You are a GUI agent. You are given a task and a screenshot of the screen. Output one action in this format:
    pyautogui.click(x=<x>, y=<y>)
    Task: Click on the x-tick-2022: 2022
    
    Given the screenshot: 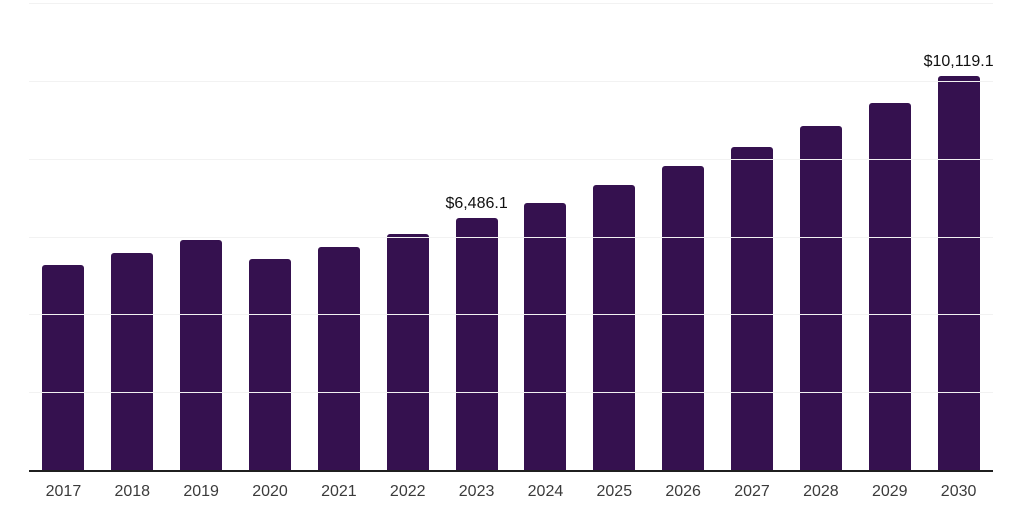 What is the action you would take?
    pyautogui.click(x=407, y=491)
    